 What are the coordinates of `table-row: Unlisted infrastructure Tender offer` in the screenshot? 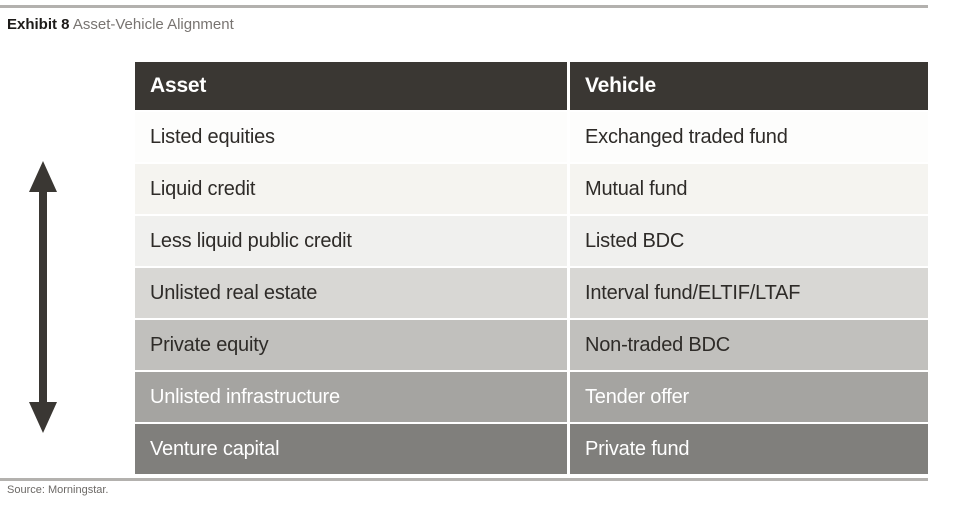 It's located at (531, 397).